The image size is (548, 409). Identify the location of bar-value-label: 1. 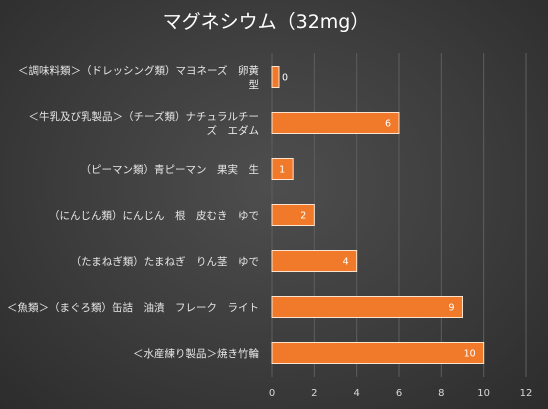
(282, 170).